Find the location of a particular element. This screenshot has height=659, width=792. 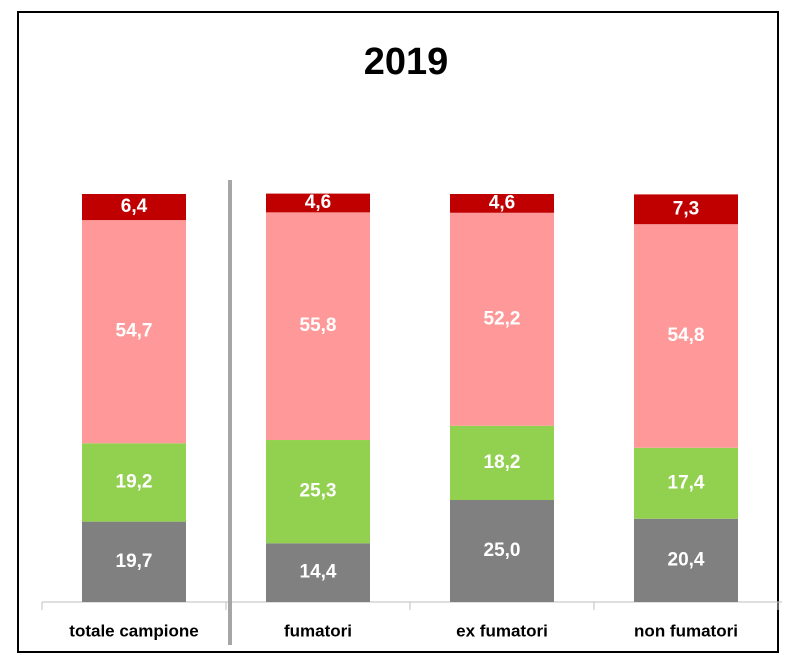

data-label: 25,0 is located at coordinates (502, 550).